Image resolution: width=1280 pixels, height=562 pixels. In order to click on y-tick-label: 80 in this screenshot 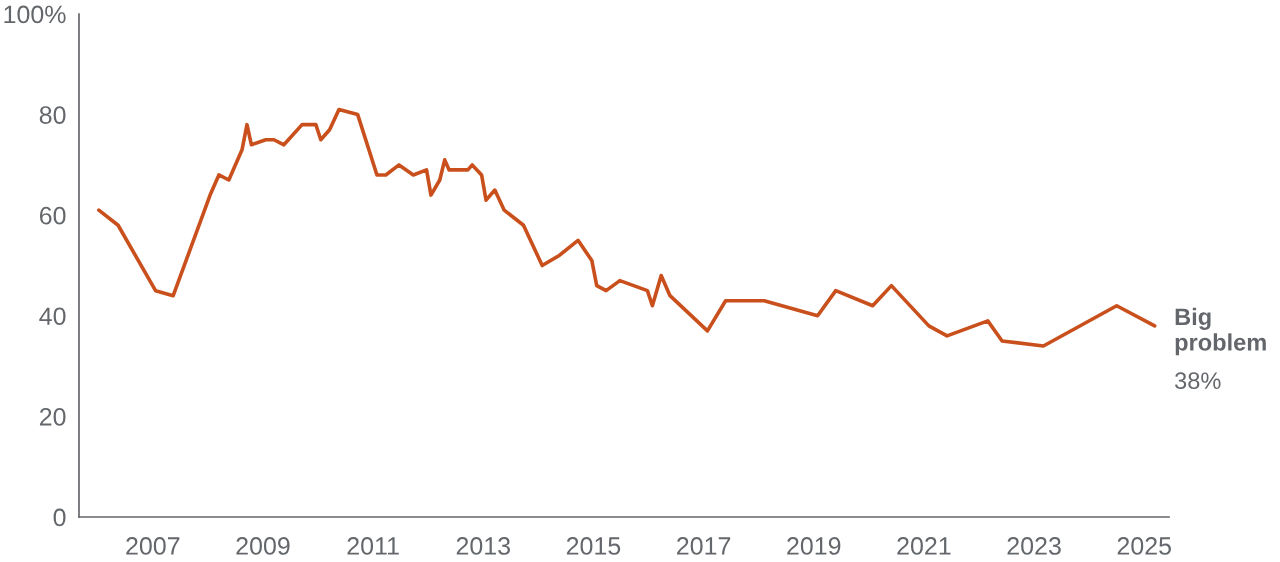, I will do `click(52, 115)`.